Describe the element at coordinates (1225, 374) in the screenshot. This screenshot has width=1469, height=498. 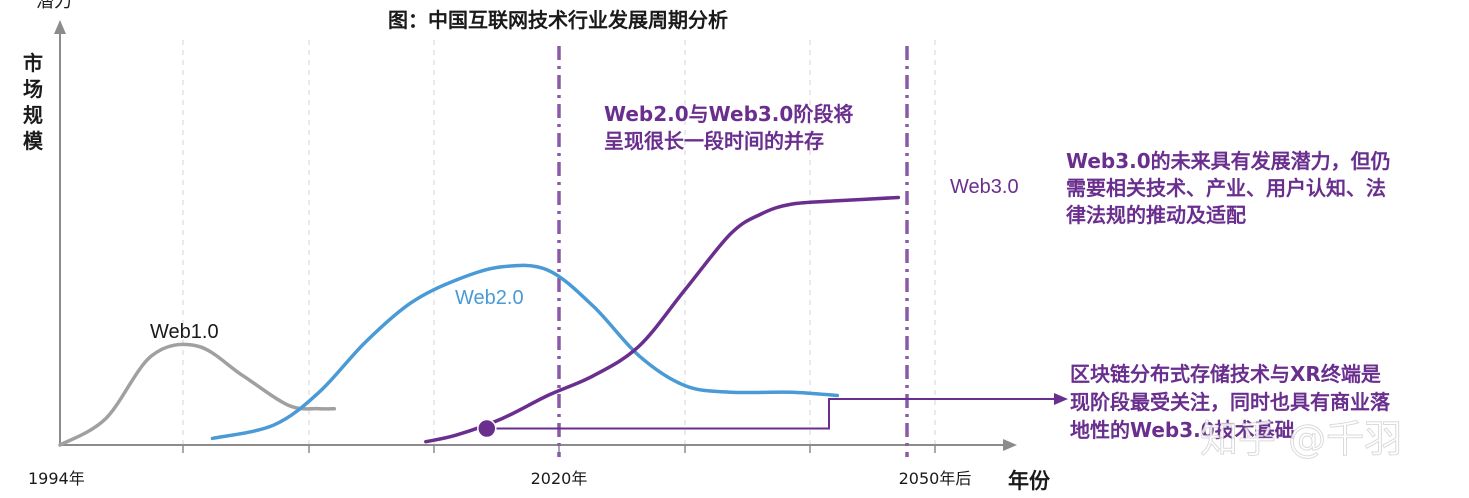
I see `annotation-text-line: 区块链分布式存储技术与XR终端是` at that location.